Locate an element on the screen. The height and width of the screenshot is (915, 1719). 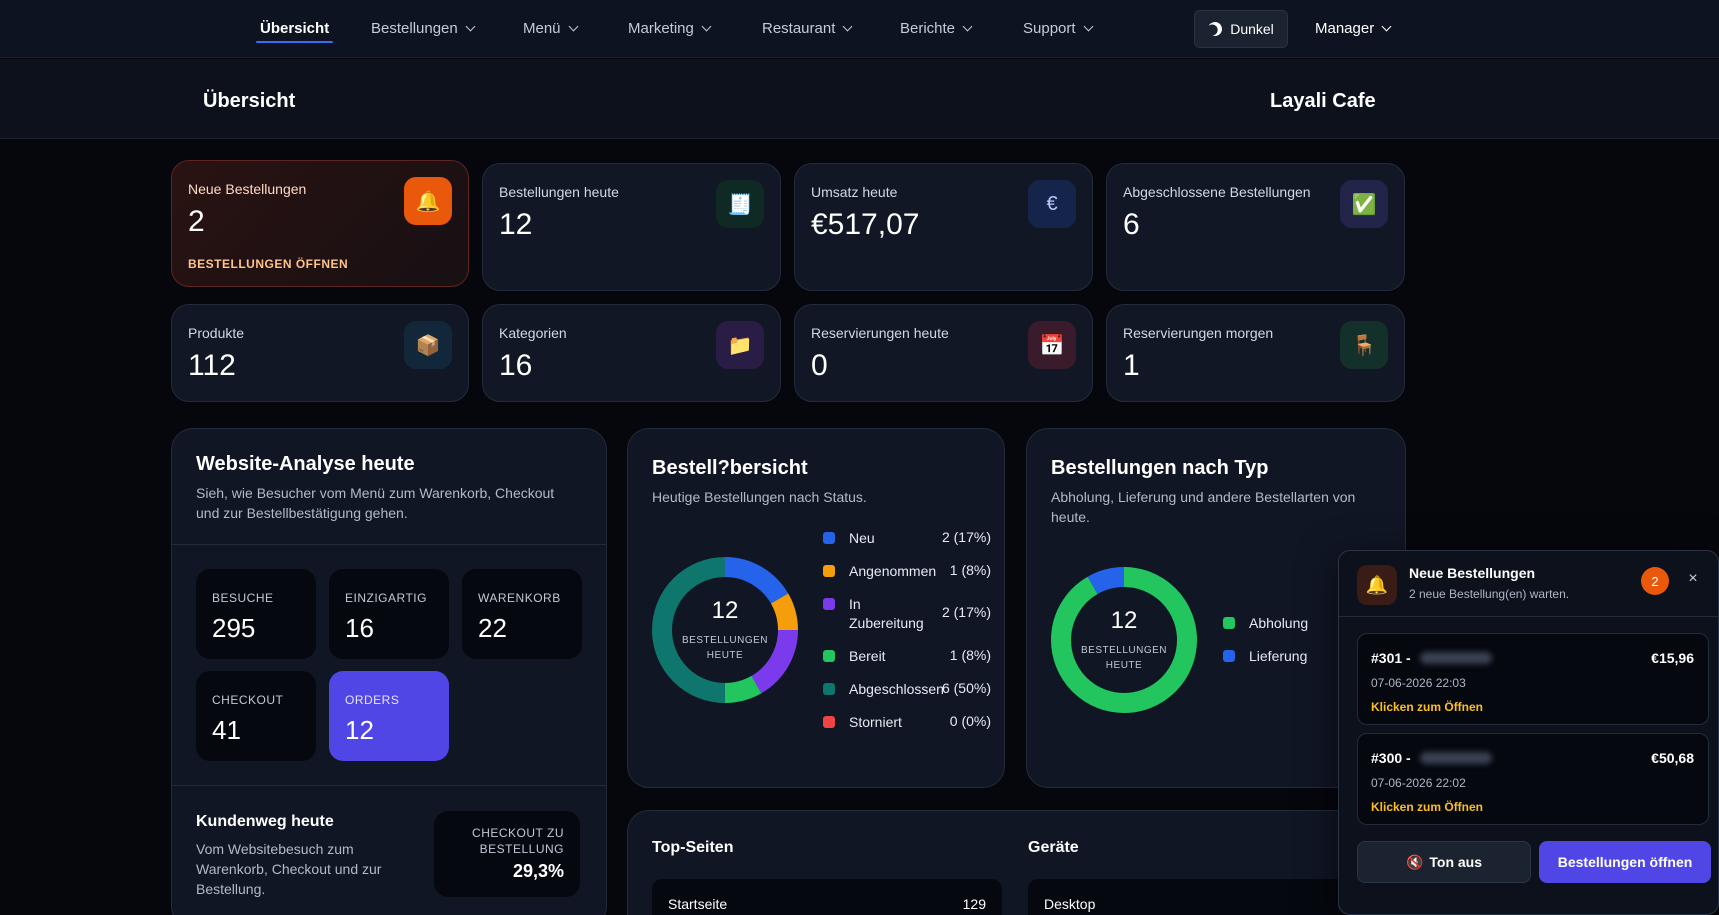
conversion-value: 29,3% is located at coordinates (538, 871).